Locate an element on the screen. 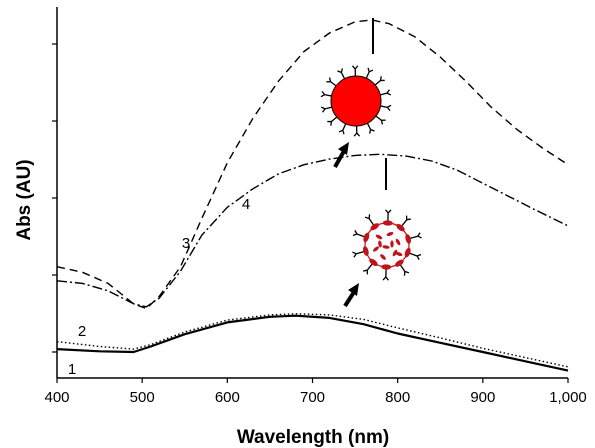 Image resolution: width=595 pixels, height=448 pixels. series-1-line is located at coordinates (312, 343).